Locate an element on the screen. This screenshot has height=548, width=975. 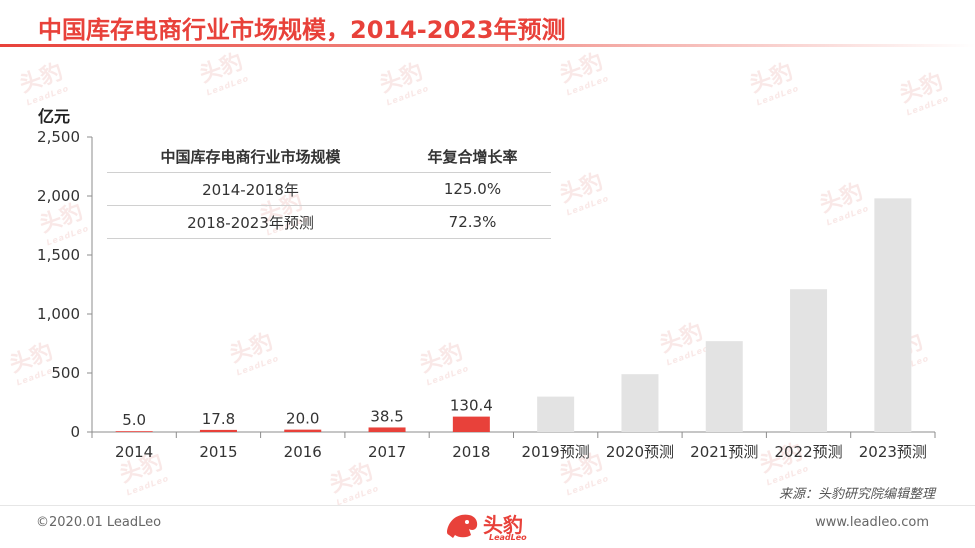
x-tick-label: 2022预测 is located at coordinates (808, 452).